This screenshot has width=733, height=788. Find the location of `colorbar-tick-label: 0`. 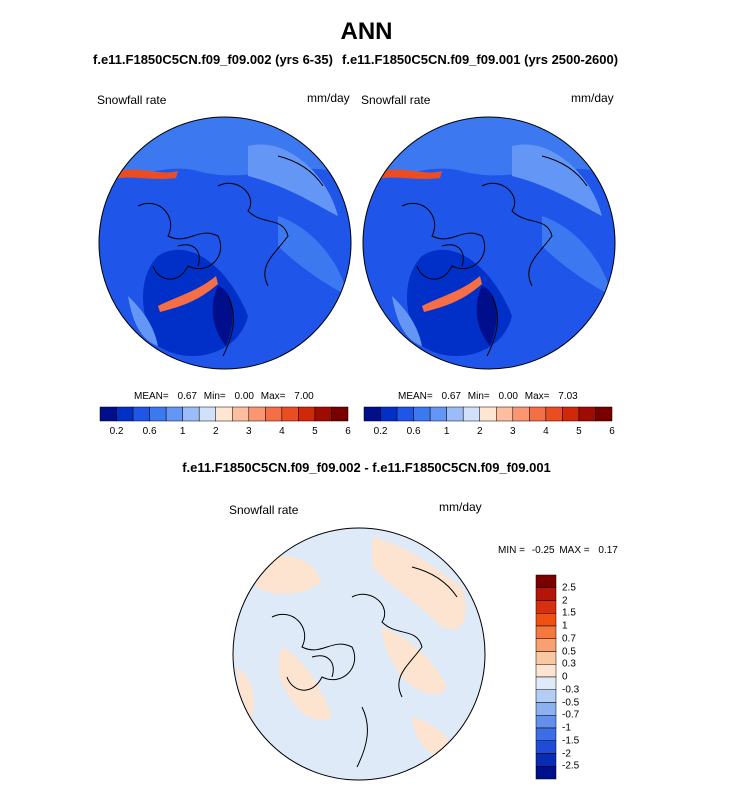

colorbar-tick-label: 0 is located at coordinates (565, 677).